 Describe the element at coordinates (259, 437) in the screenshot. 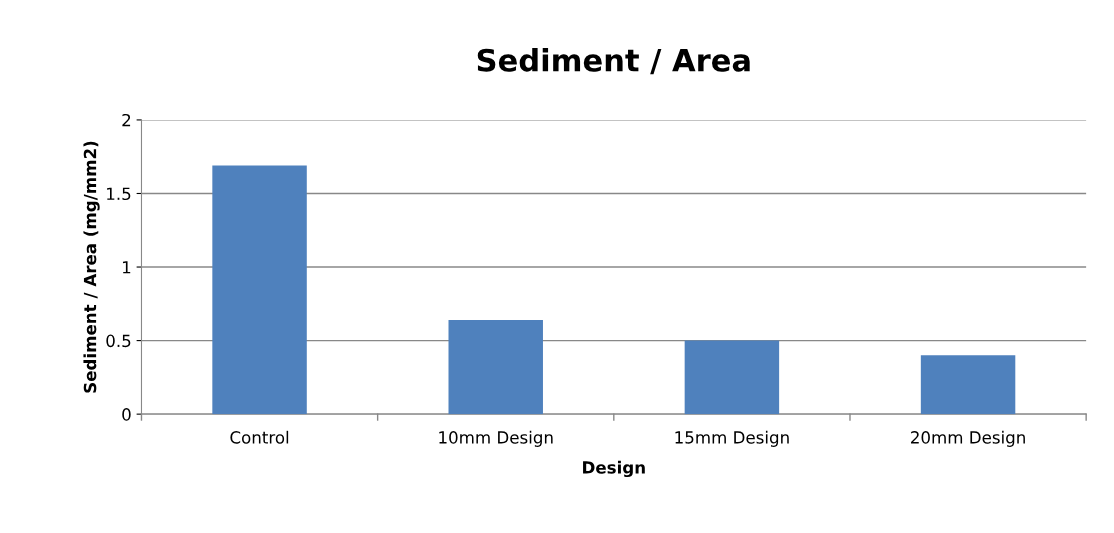

I see `x-tick-label: Control` at that location.